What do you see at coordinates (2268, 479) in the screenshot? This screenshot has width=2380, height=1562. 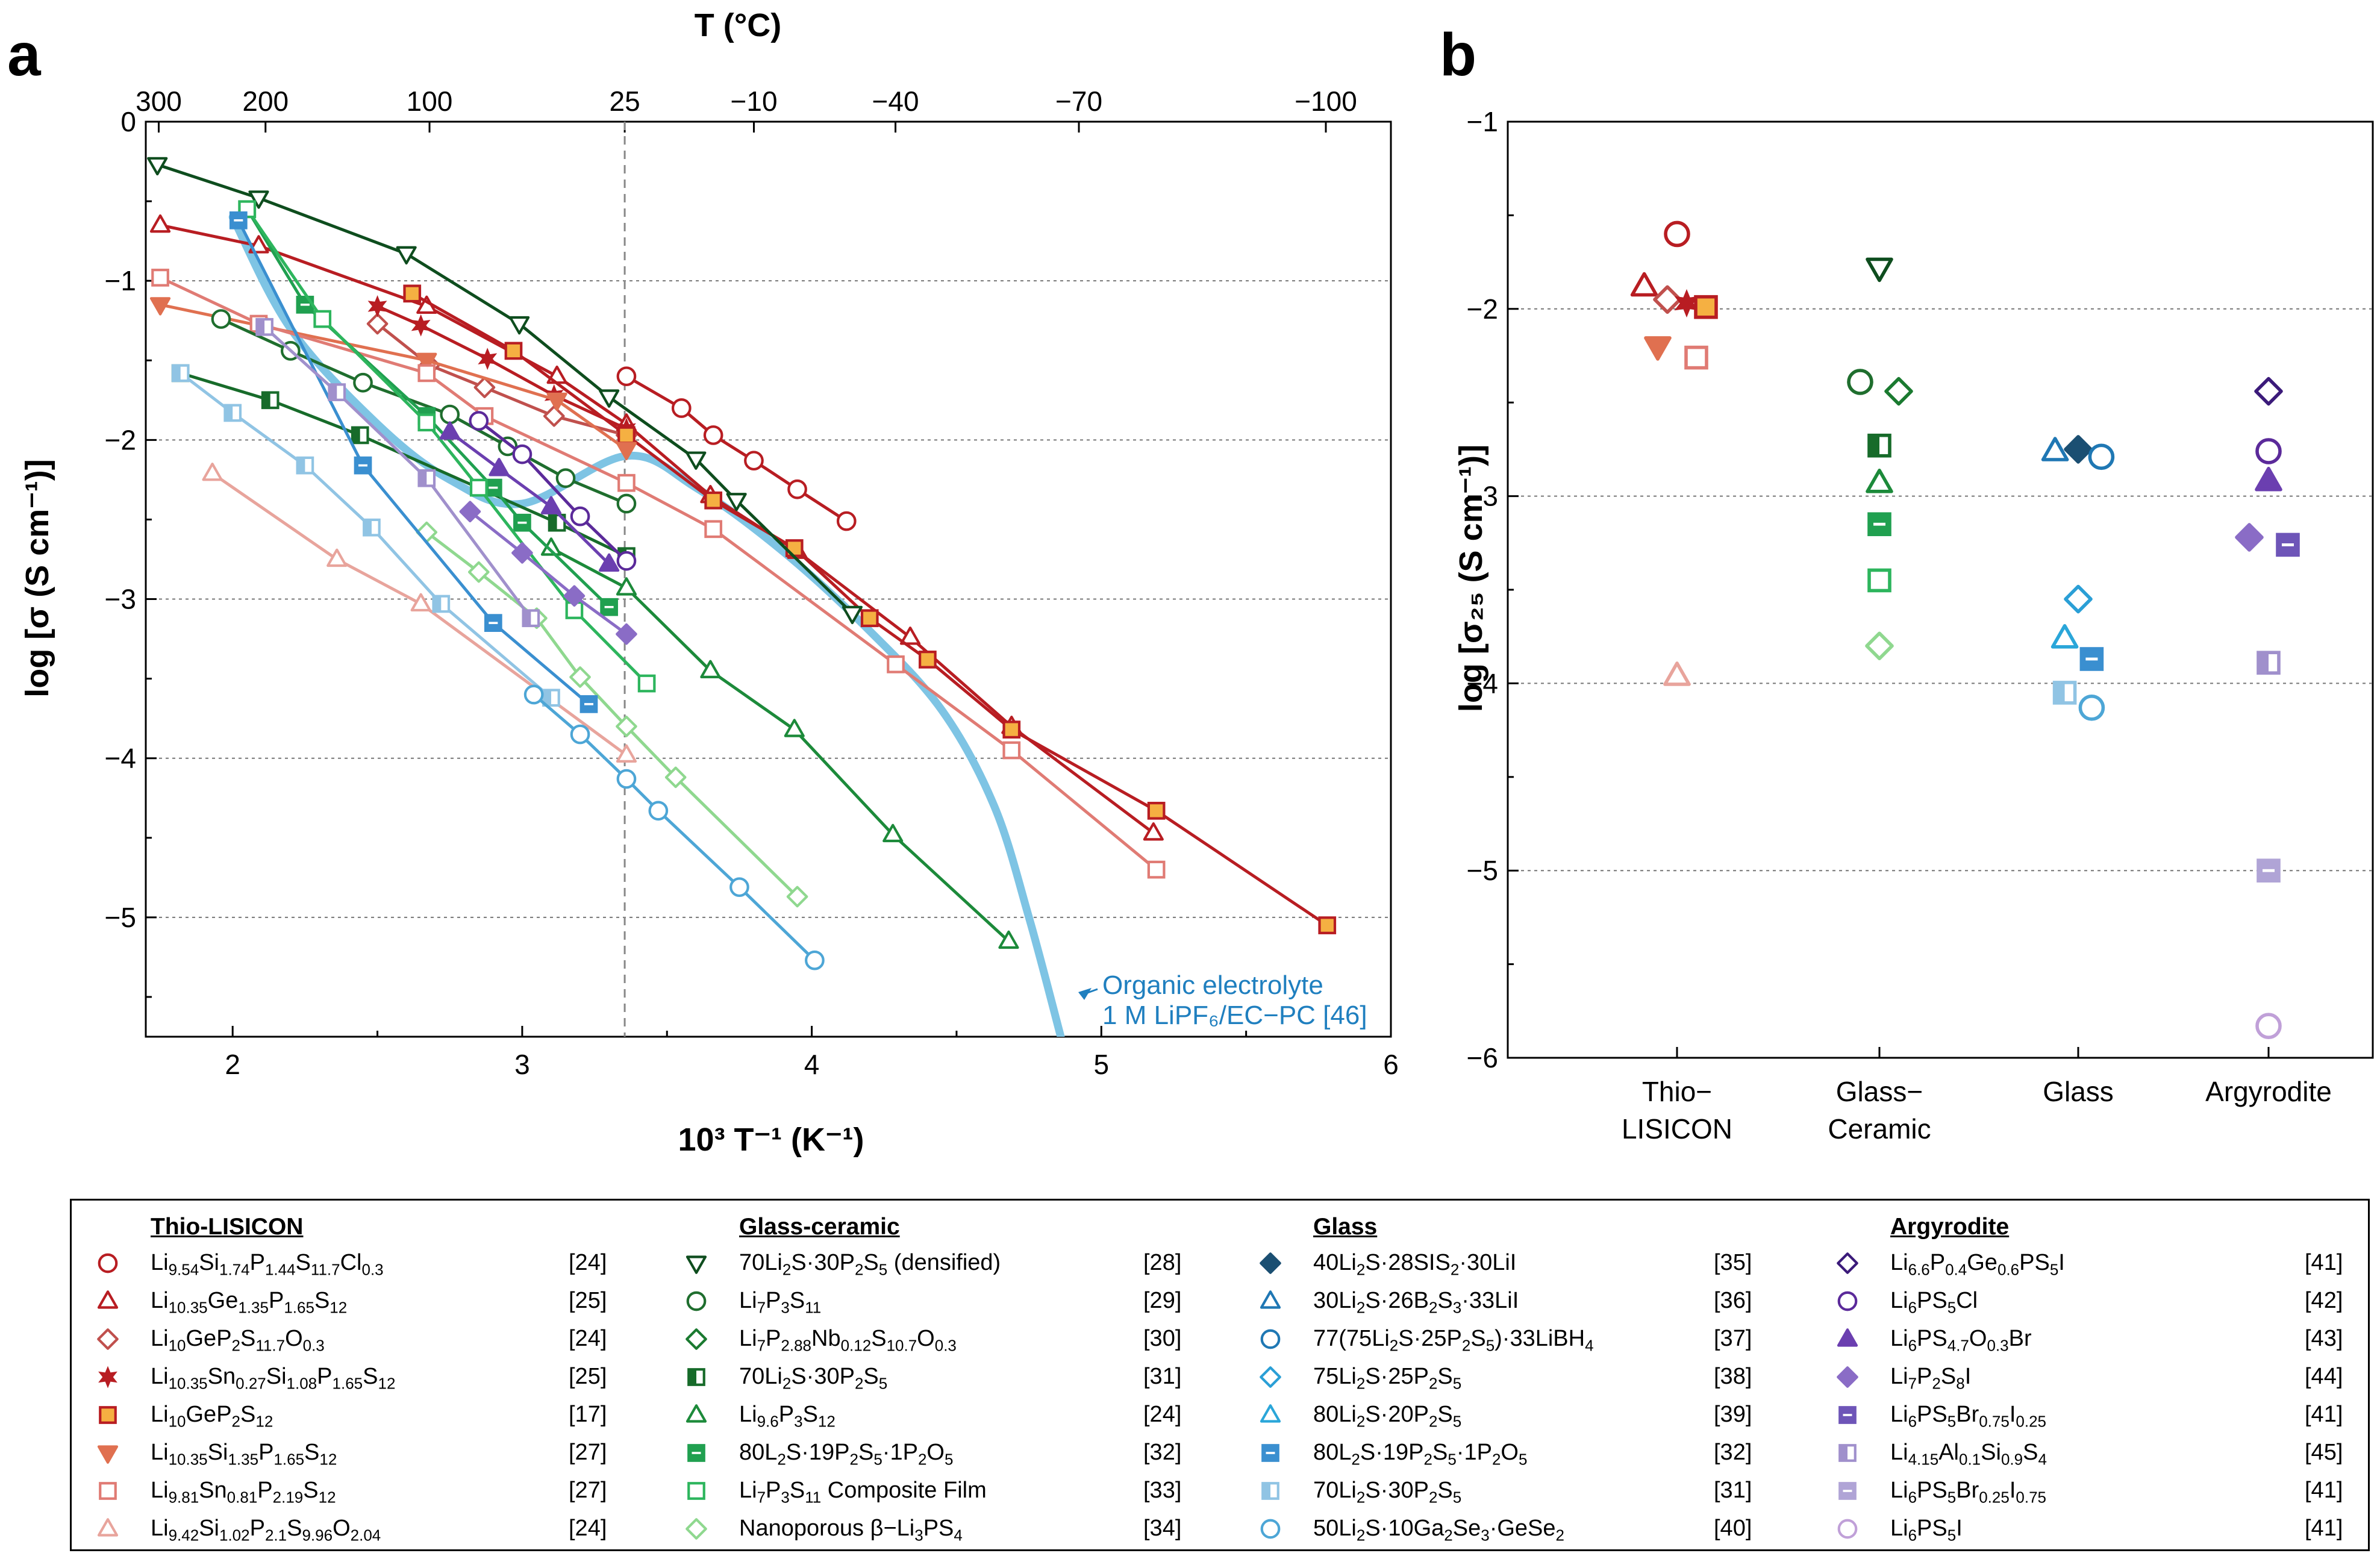 I see `point-ar3` at bounding box center [2268, 479].